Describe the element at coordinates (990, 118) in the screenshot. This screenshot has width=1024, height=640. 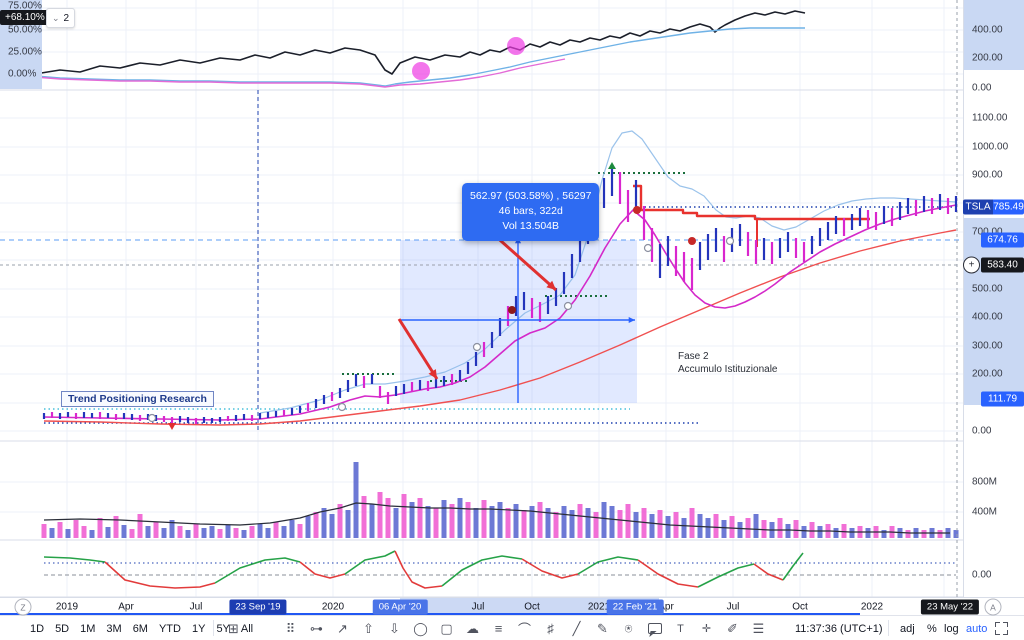
I see `scale-label: 1100.00` at that location.